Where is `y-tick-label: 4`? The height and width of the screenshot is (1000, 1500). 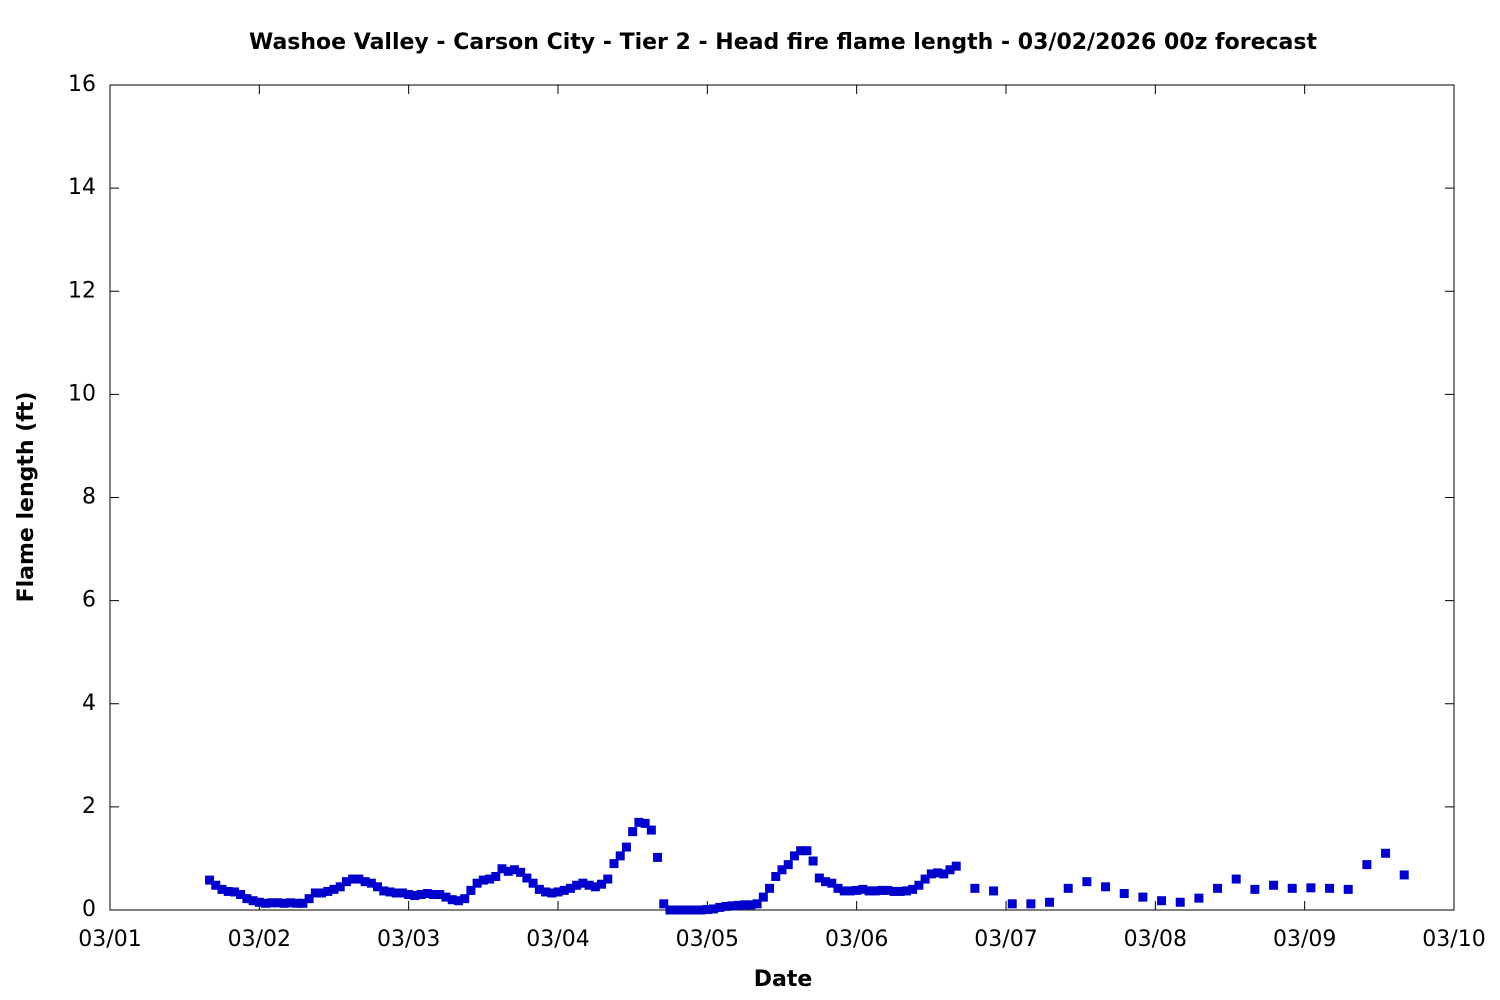
y-tick-label: 4 is located at coordinates (89, 703).